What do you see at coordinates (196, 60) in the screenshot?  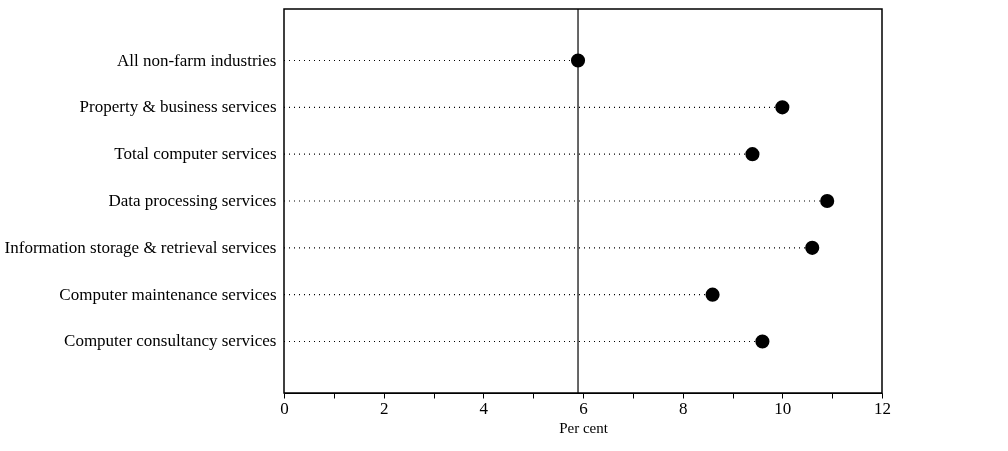 I see `y-tick-label: All non-farm industries` at bounding box center [196, 60].